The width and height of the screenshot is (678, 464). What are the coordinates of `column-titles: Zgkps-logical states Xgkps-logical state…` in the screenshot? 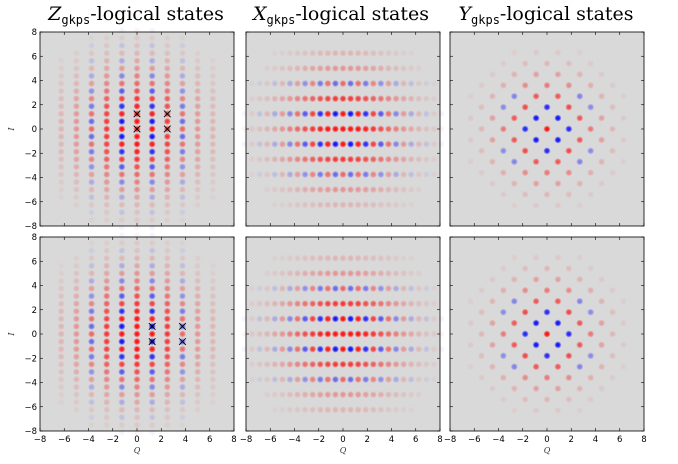 It's located at (340, 15).